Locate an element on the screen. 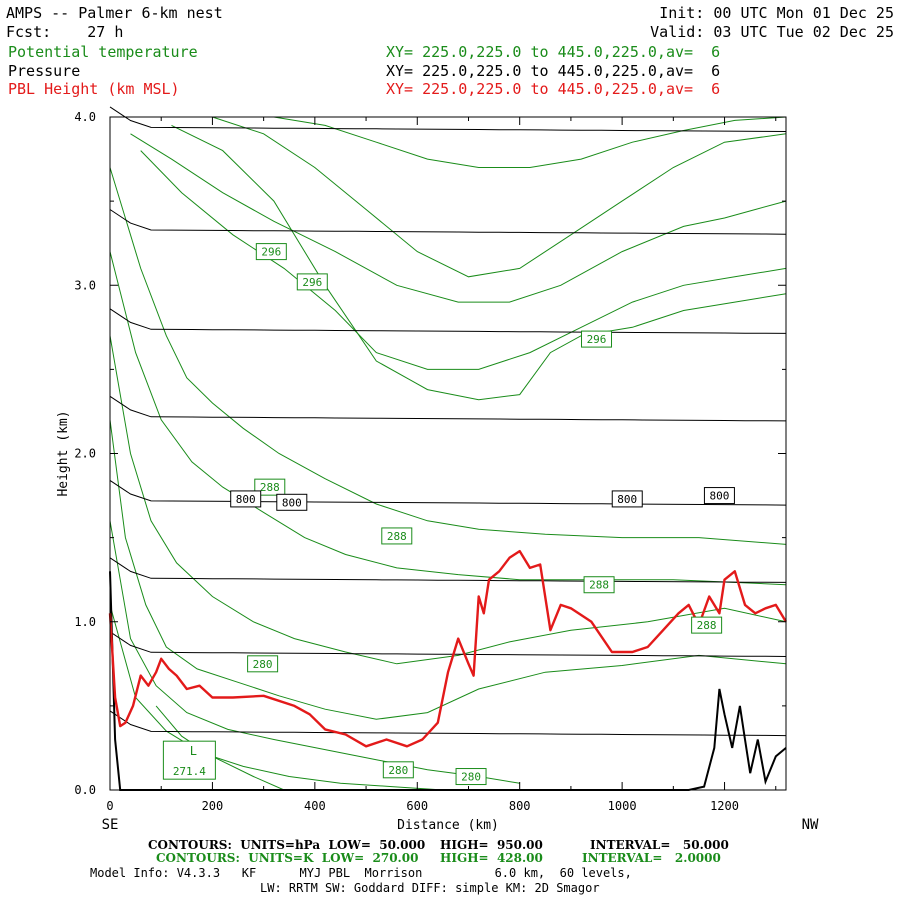  footer-pressure-interval: INTERVAL= 50.000 is located at coordinates (659, 845).